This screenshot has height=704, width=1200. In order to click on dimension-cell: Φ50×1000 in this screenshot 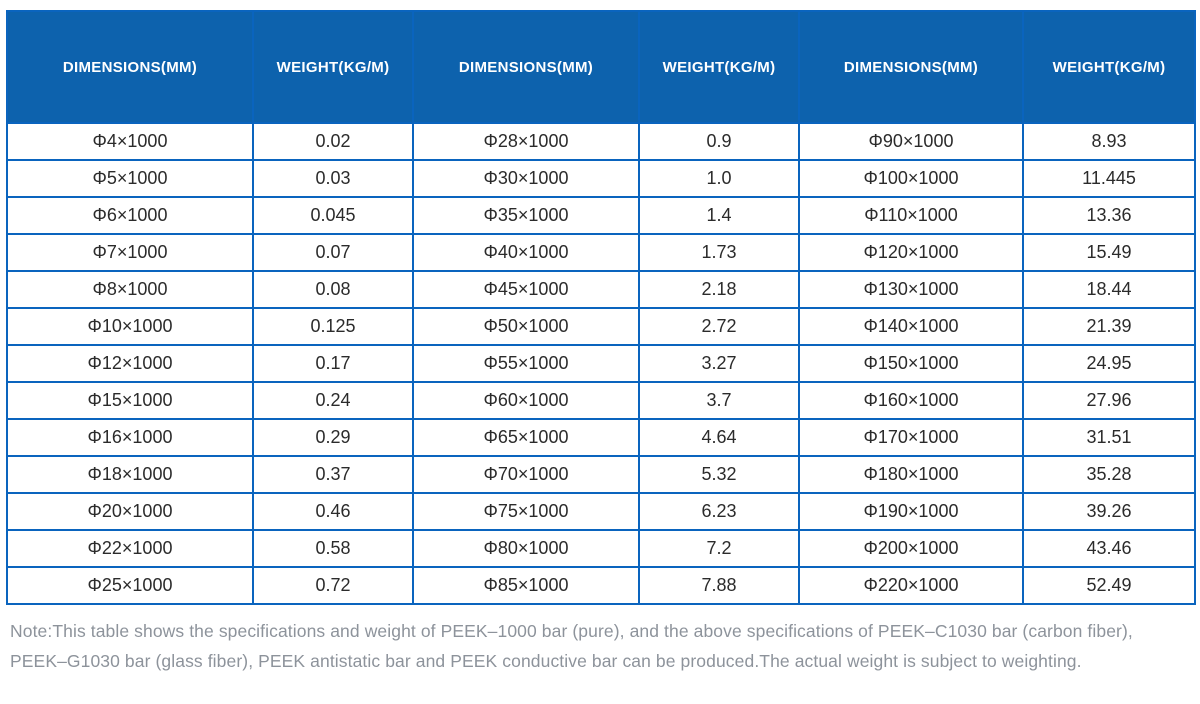, I will do `click(526, 326)`.